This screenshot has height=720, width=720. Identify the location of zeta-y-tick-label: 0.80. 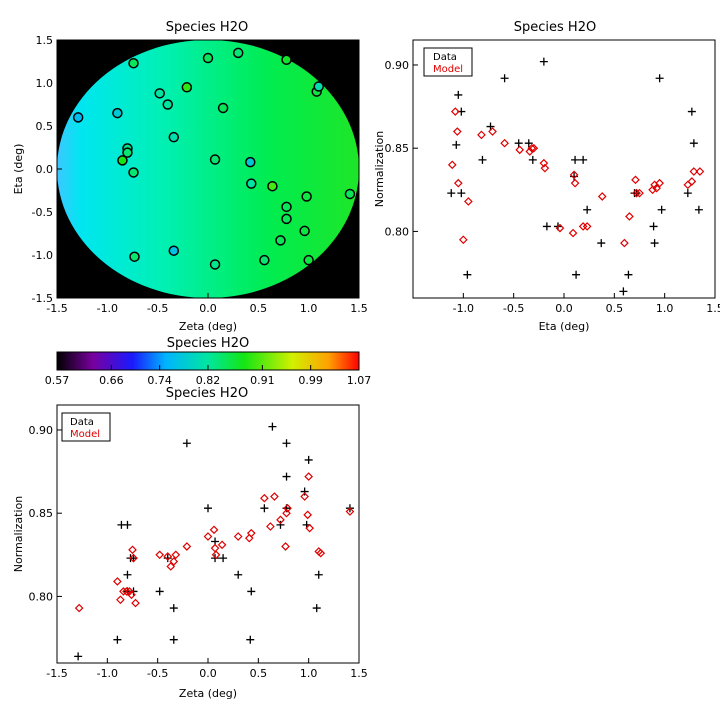
(41, 596).